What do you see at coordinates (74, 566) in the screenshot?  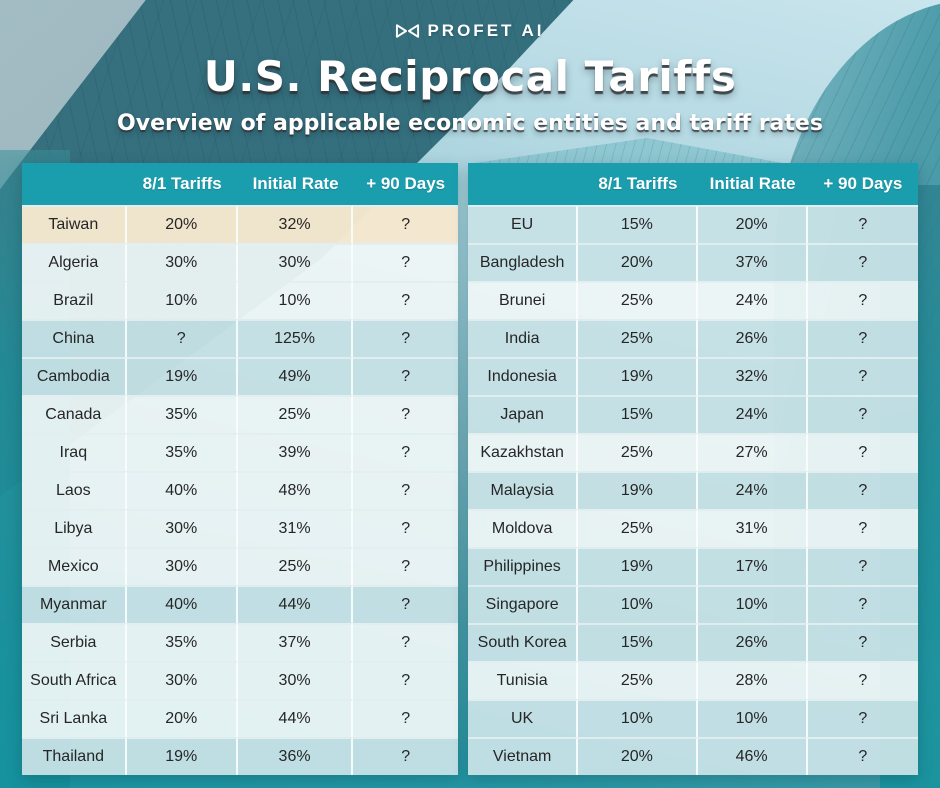 I see `entity-cell: Mexico` at bounding box center [74, 566].